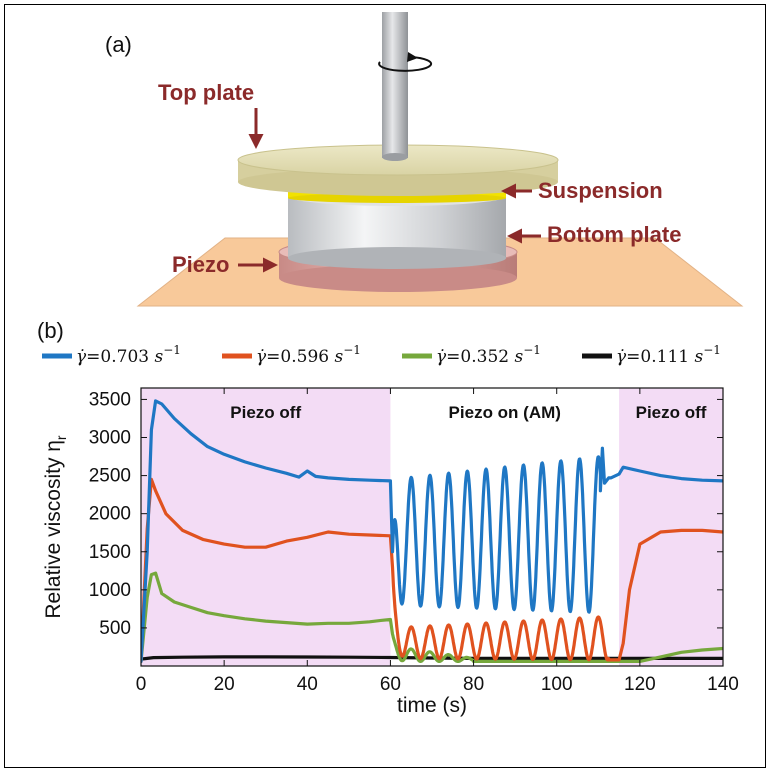  I want to click on callout-suspension: Suspension, so click(600, 190).